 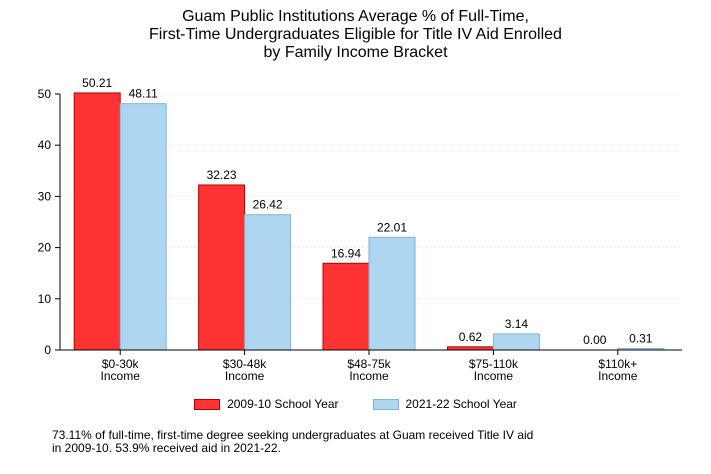 I want to click on x-tick-label: $75-110k, so click(x=494, y=364).